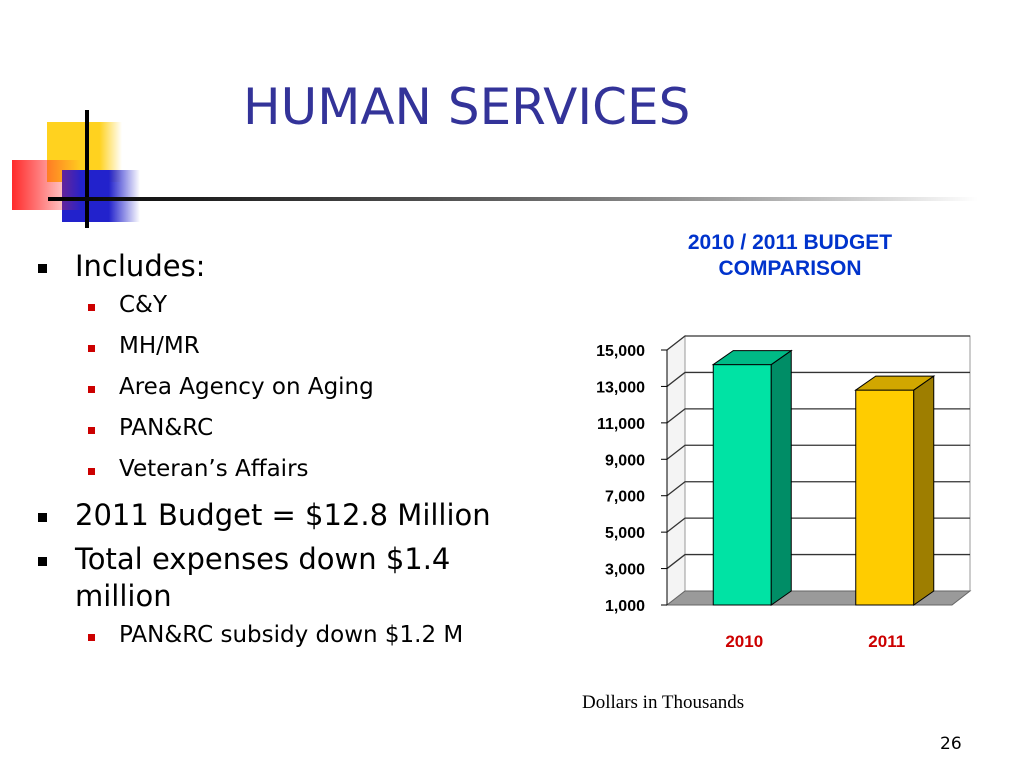 The width and height of the screenshot is (1024, 768). What do you see at coordinates (495, 169) in the screenshot?
I see `title-decoration` at bounding box center [495, 169].